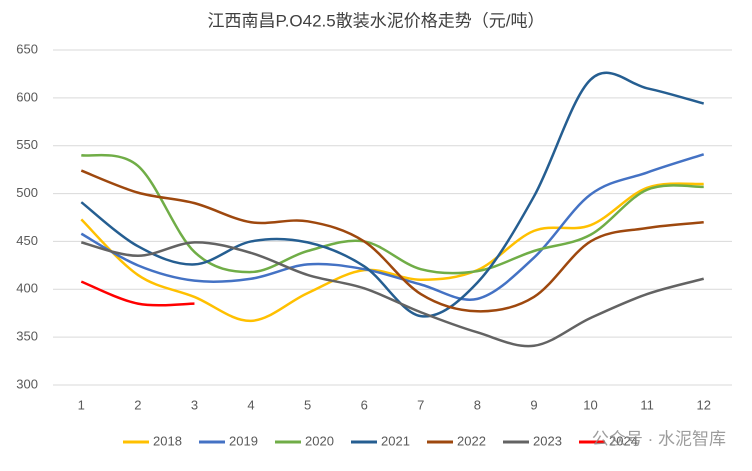 The height and width of the screenshot is (471, 752). I want to click on chart-title: 江西南昌P.O42.5散装水泥价格走势（元/吨）, so click(376, 20).